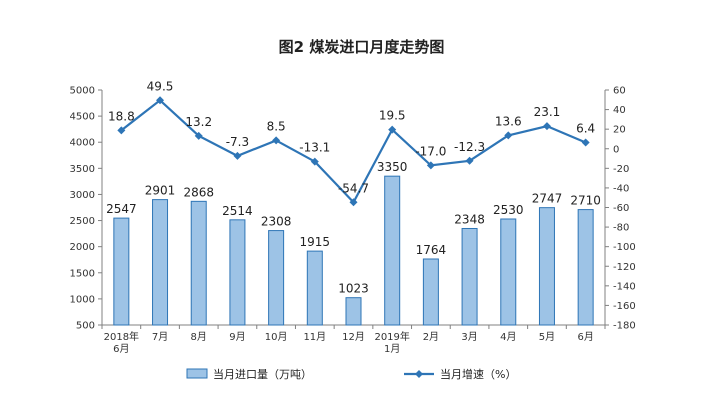 Image resolution: width=723 pixels, height=406 pixels. I want to click on bar-value-label: 2514, so click(237, 211).